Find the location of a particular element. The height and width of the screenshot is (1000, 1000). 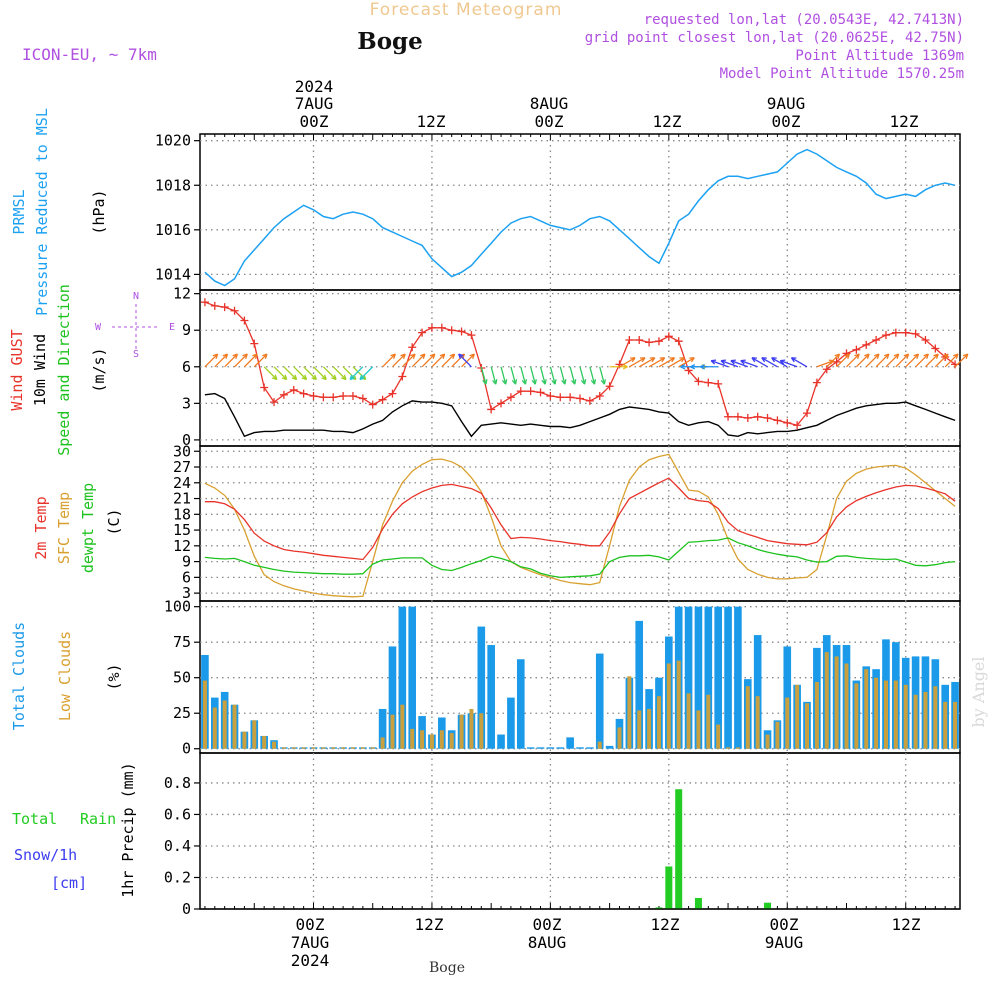

pressure-ytick-label: 1018 is located at coordinates (173, 185).